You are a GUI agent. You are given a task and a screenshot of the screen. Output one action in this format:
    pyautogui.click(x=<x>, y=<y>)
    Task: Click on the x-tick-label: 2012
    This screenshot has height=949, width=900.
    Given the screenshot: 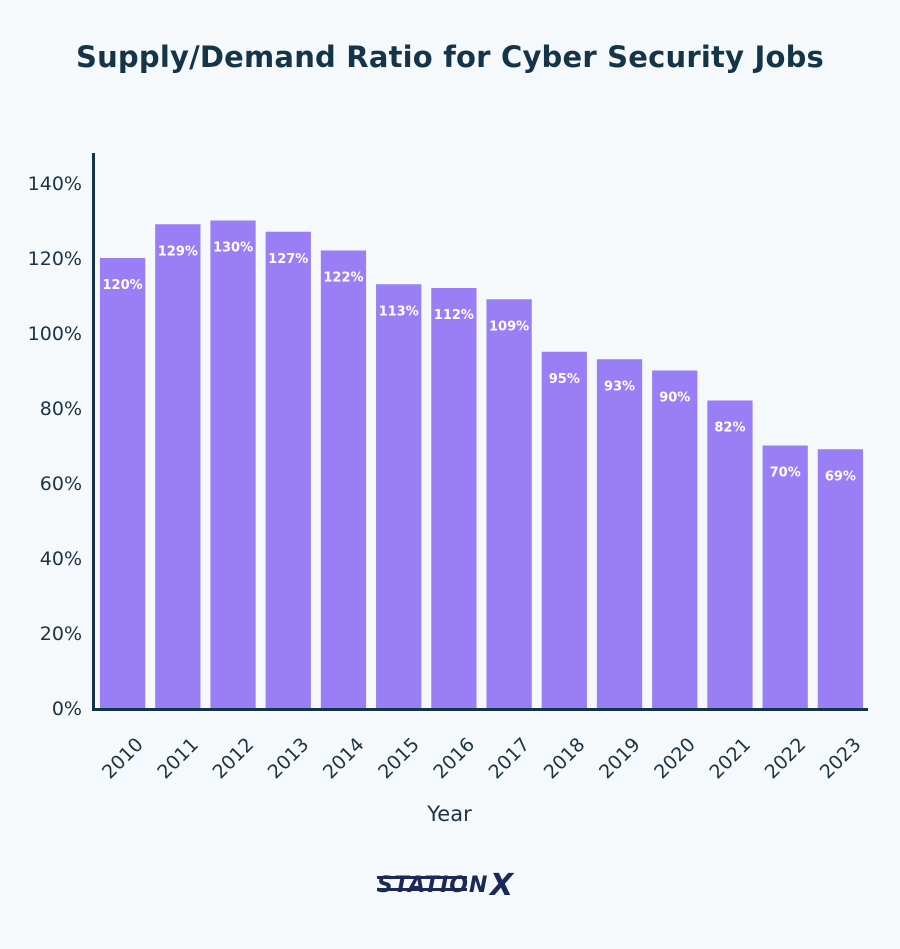 What is the action you would take?
    pyautogui.click(x=233, y=759)
    